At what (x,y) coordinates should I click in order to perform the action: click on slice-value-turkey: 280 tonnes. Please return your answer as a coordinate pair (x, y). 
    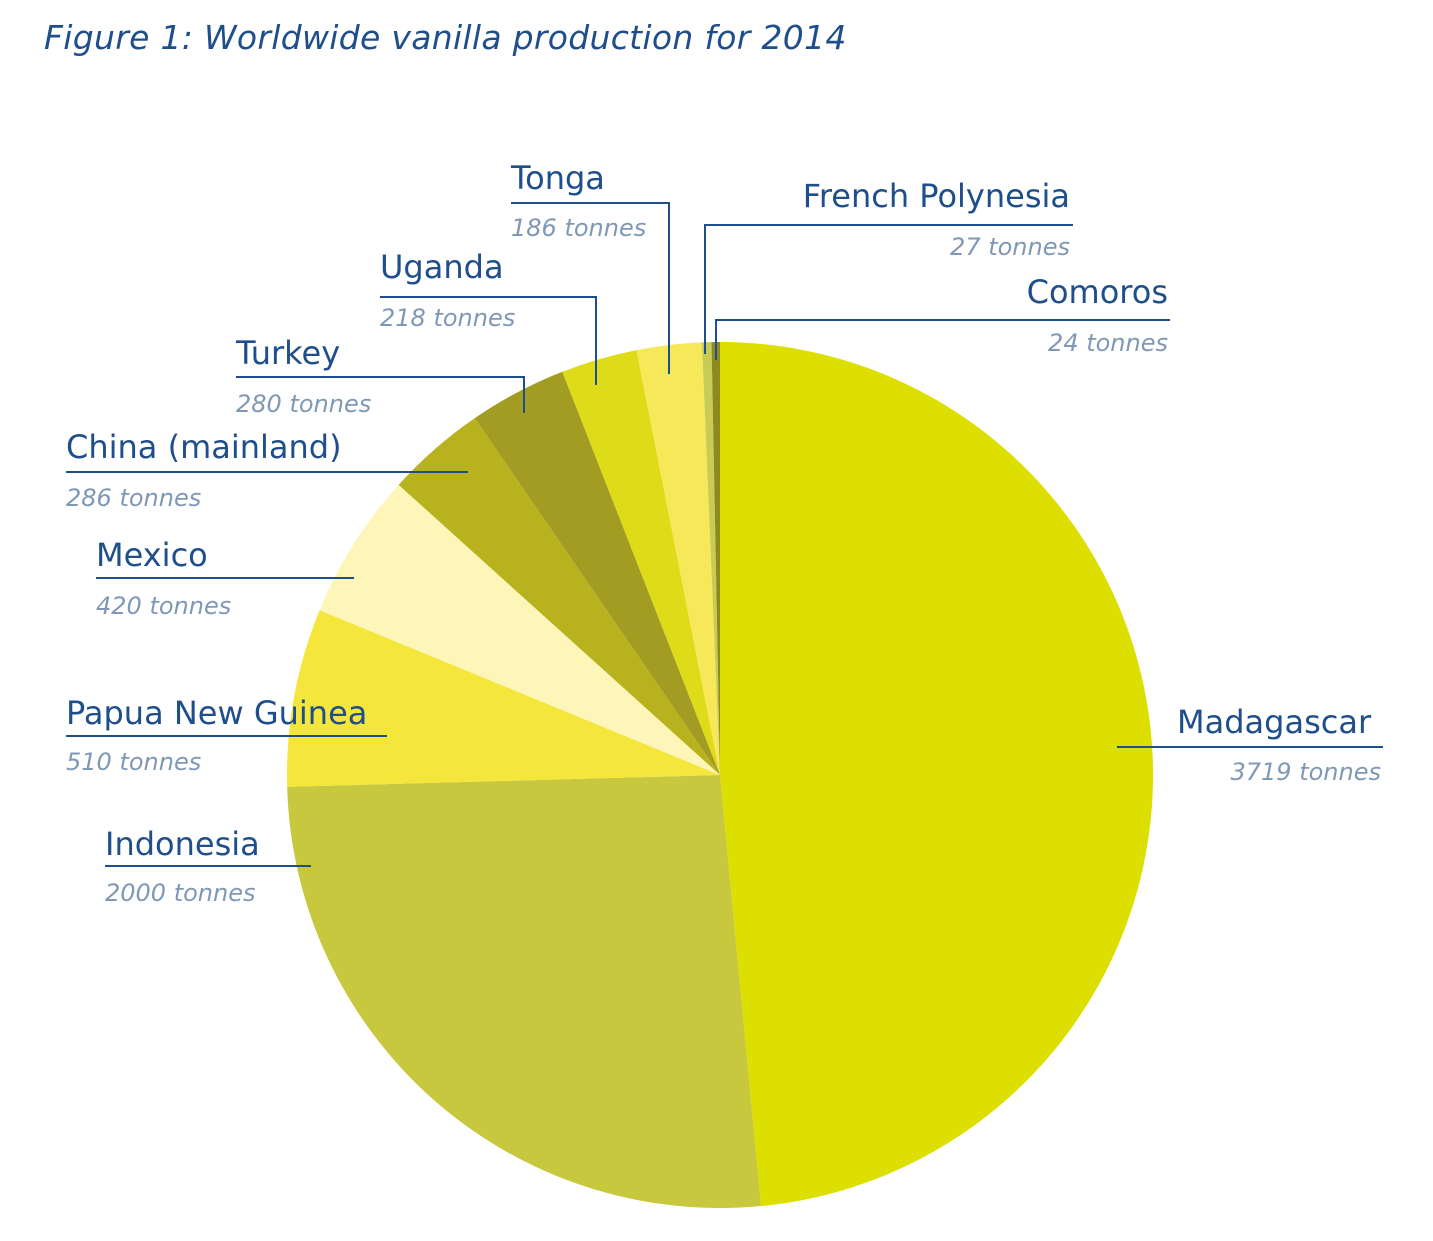
    Looking at the image, I should click on (303, 404).